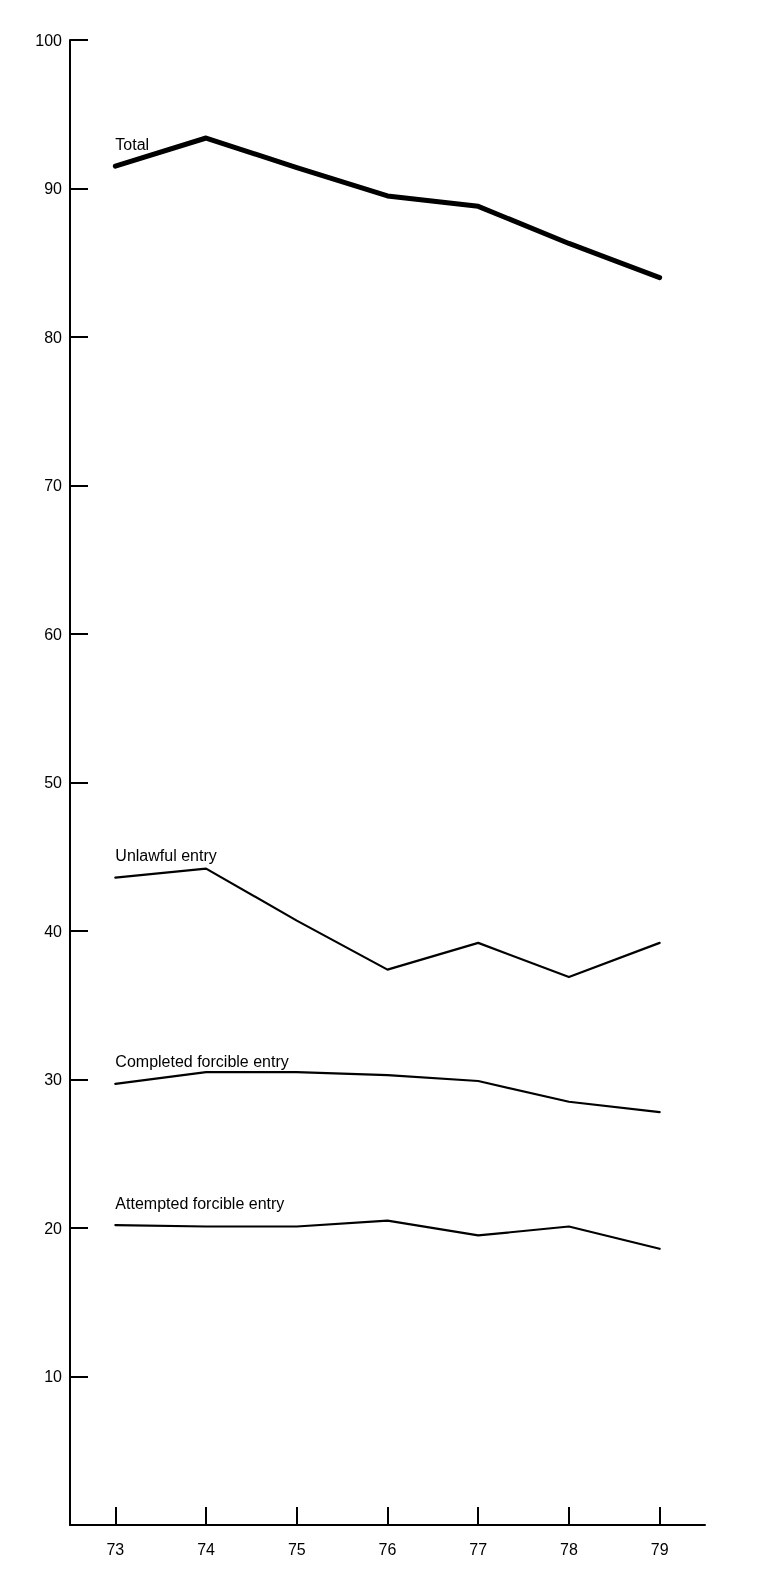 Image resolution: width=765 pixels, height=1595 pixels. I want to click on y-tick-label: 70, so click(53, 485).